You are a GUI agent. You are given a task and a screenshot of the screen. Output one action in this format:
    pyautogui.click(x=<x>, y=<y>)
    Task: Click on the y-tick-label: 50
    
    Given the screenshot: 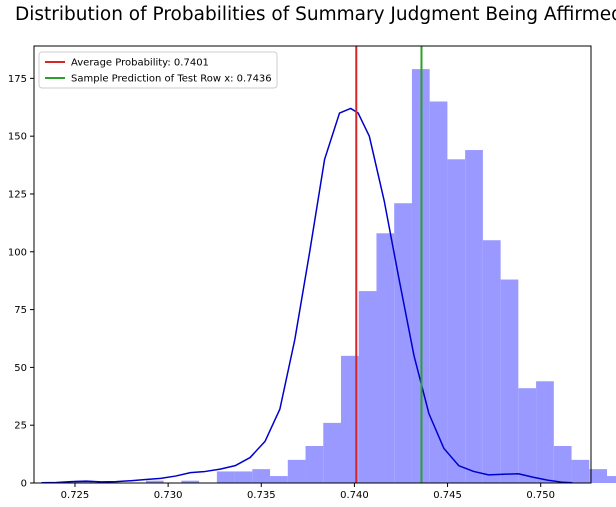 What is the action you would take?
    pyautogui.click(x=20, y=368)
    